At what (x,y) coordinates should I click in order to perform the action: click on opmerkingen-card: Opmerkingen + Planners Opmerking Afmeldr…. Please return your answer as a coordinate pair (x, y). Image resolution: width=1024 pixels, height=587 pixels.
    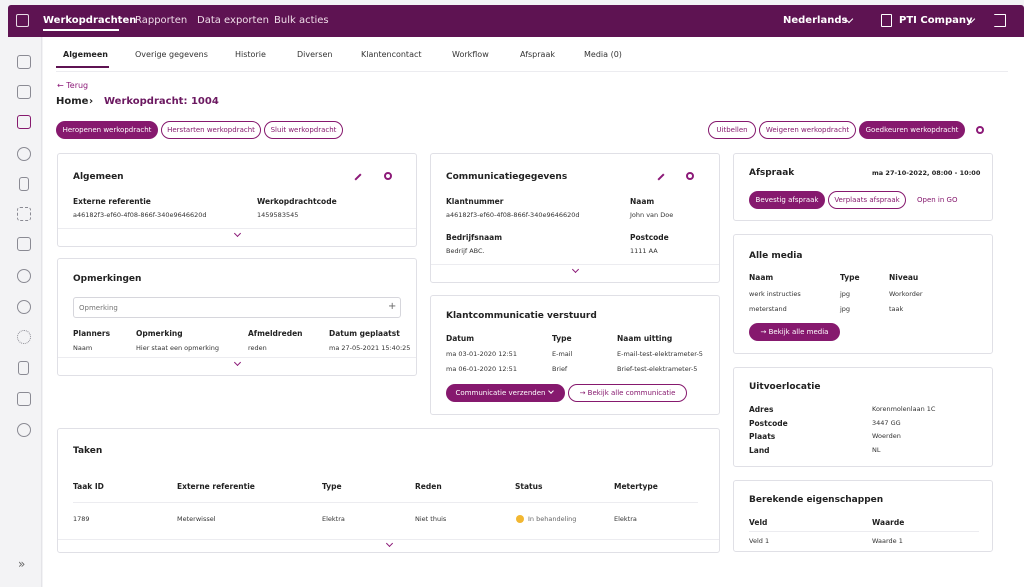
    Looking at the image, I should click on (237, 317).